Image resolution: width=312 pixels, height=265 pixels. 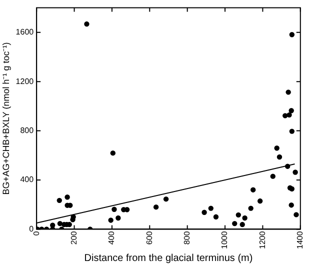 What do you see at coordinates (31, 229) in the screenshot?
I see `y-tick-label: 0` at bounding box center [31, 229].